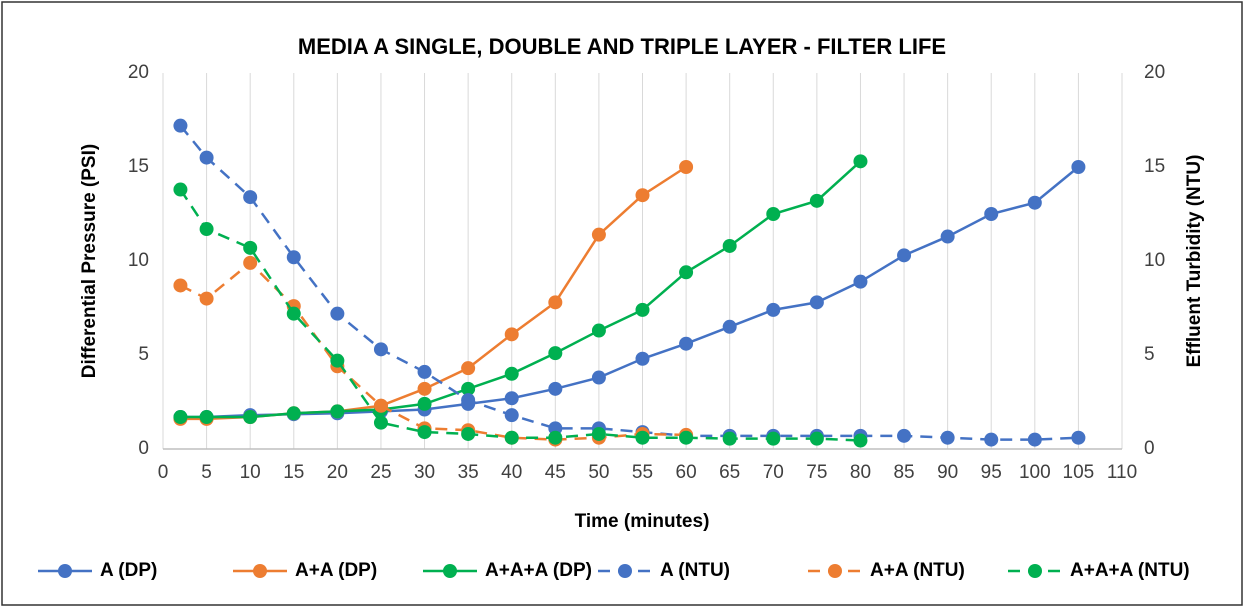  Describe the element at coordinates (1079, 472) in the screenshot. I see `x-tick-label: 105` at that location.